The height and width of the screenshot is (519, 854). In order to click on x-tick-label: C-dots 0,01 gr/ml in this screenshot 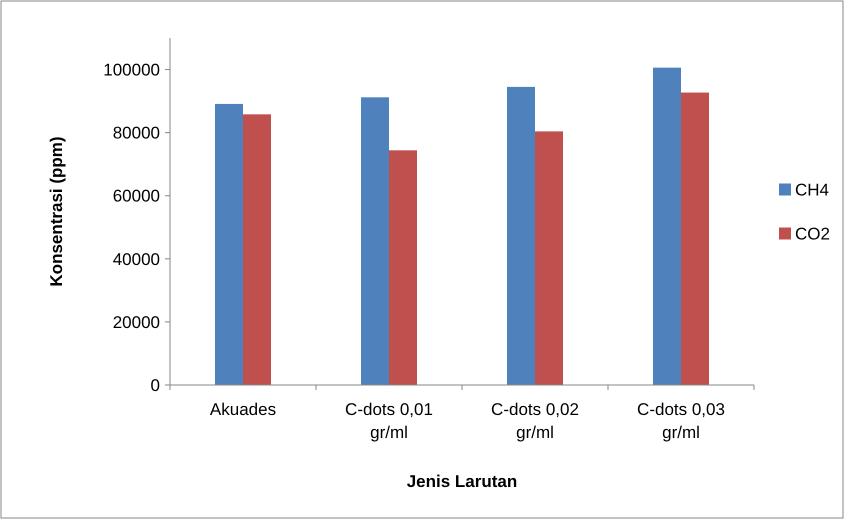, I will do `click(389, 421)`.